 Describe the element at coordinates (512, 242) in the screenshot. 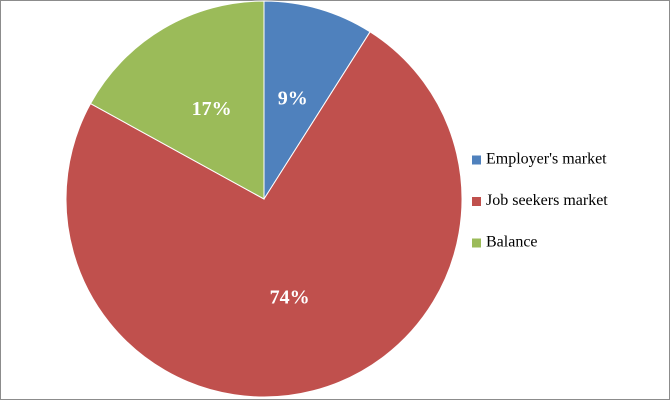

I see `legend-label: Balance` at that location.